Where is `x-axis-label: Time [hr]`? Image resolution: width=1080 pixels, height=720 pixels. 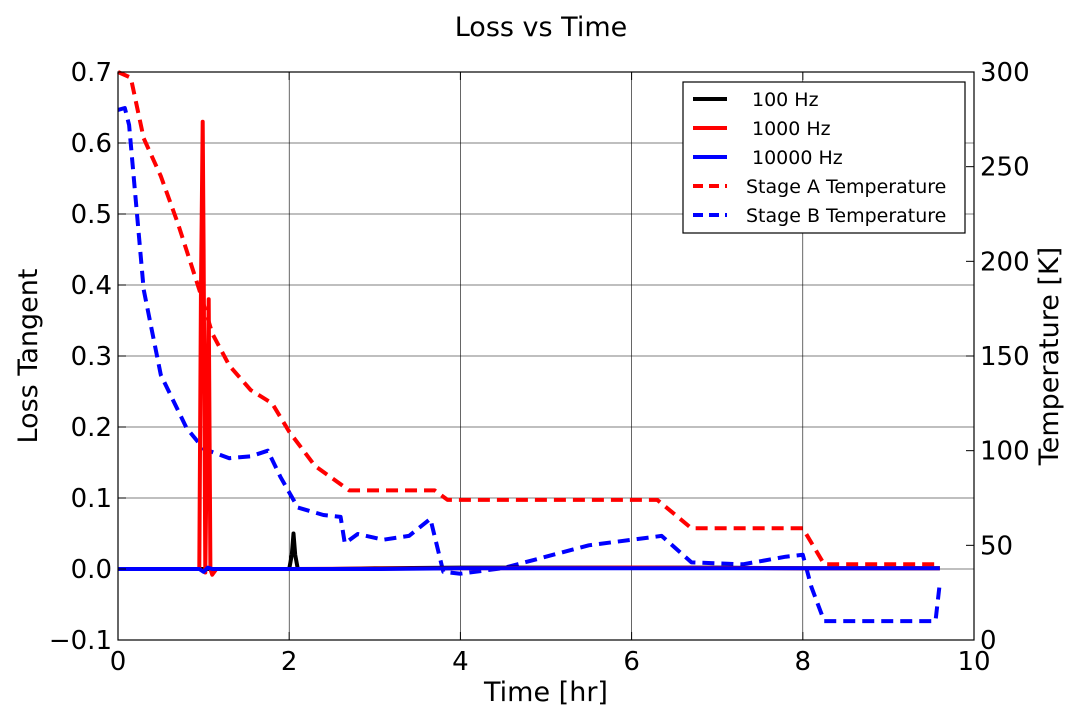
x-axis-label: Time [hr] is located at coordinates (545, 692).